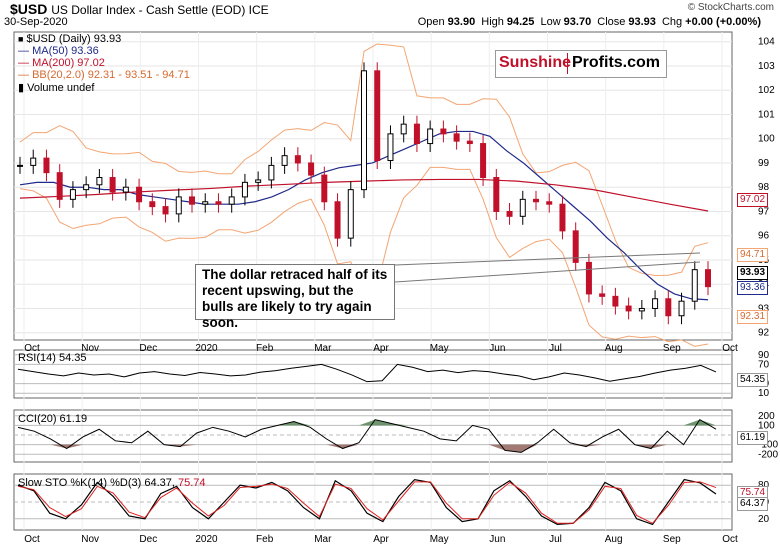 Image resolution: width=780 pixels, height=552 pixels. What do you see at coordinates (616, 62) in the screenshot?
I see `logo-part2: Profits.com` at bounding box center [616, 62].